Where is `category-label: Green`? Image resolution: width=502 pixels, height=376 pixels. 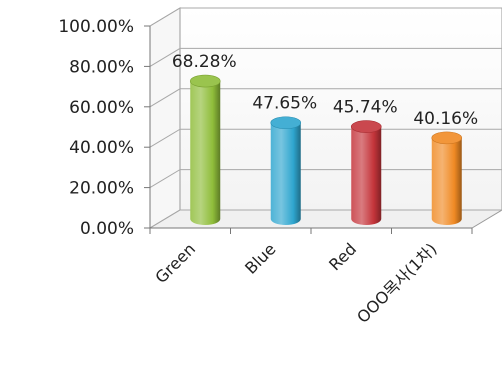 category-label: Green is located at coordinates (175, 263).